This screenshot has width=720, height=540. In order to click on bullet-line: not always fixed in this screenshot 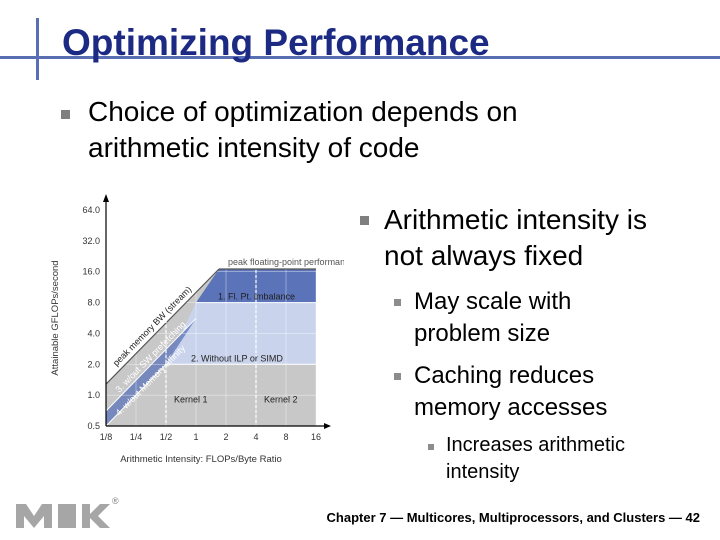, I will do `click(484, 255)`.